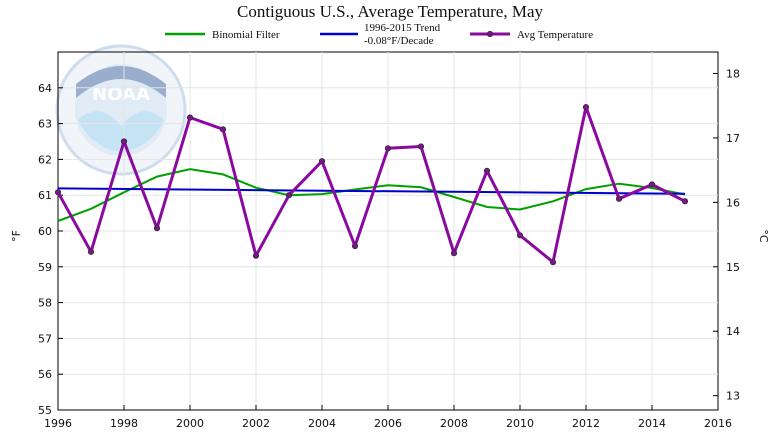 This screenshot has width=780, height=437. I want to click on y-tick-label: 60, so click(45, 231).